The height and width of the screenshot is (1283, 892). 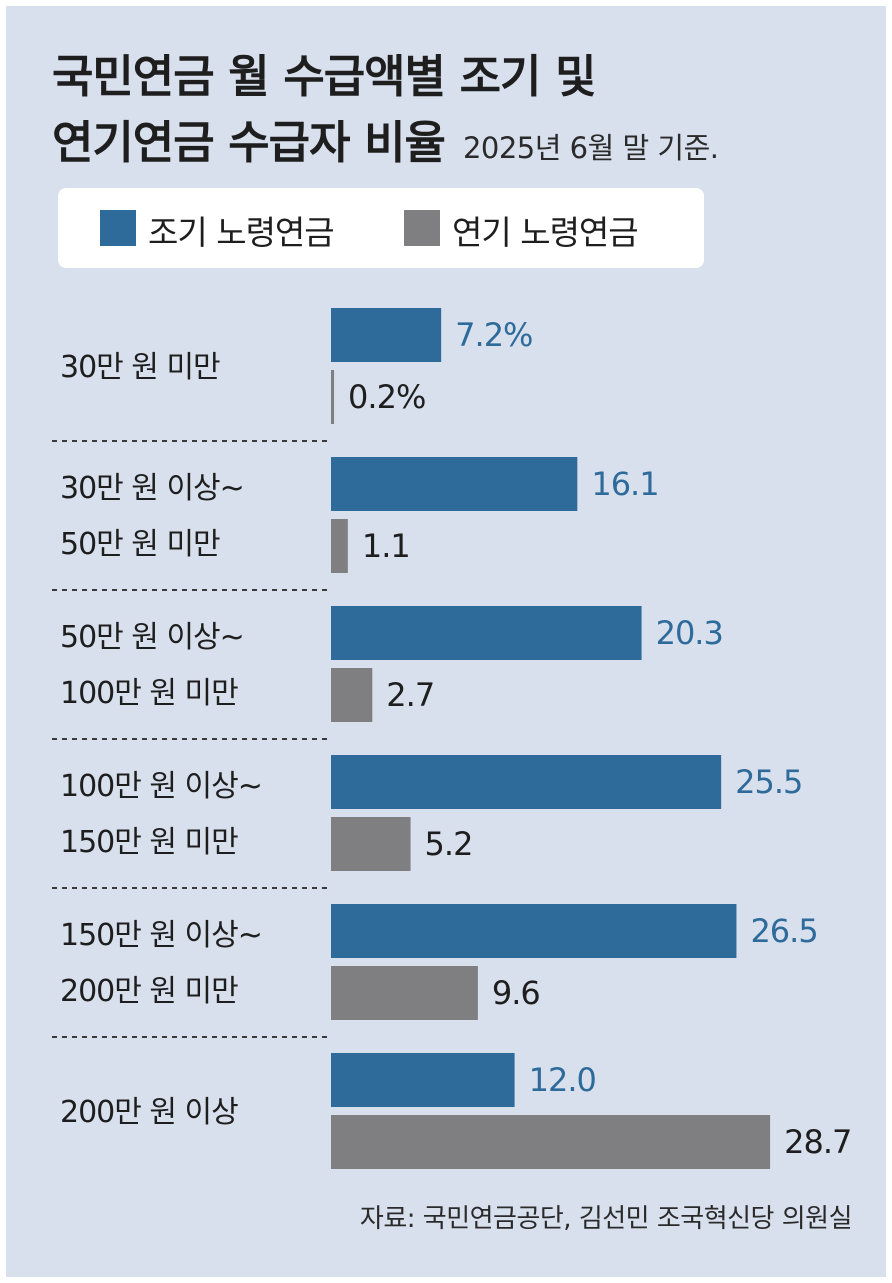 I want to click on value-label-deferred: 28.7, so click(x=817, y=1142).